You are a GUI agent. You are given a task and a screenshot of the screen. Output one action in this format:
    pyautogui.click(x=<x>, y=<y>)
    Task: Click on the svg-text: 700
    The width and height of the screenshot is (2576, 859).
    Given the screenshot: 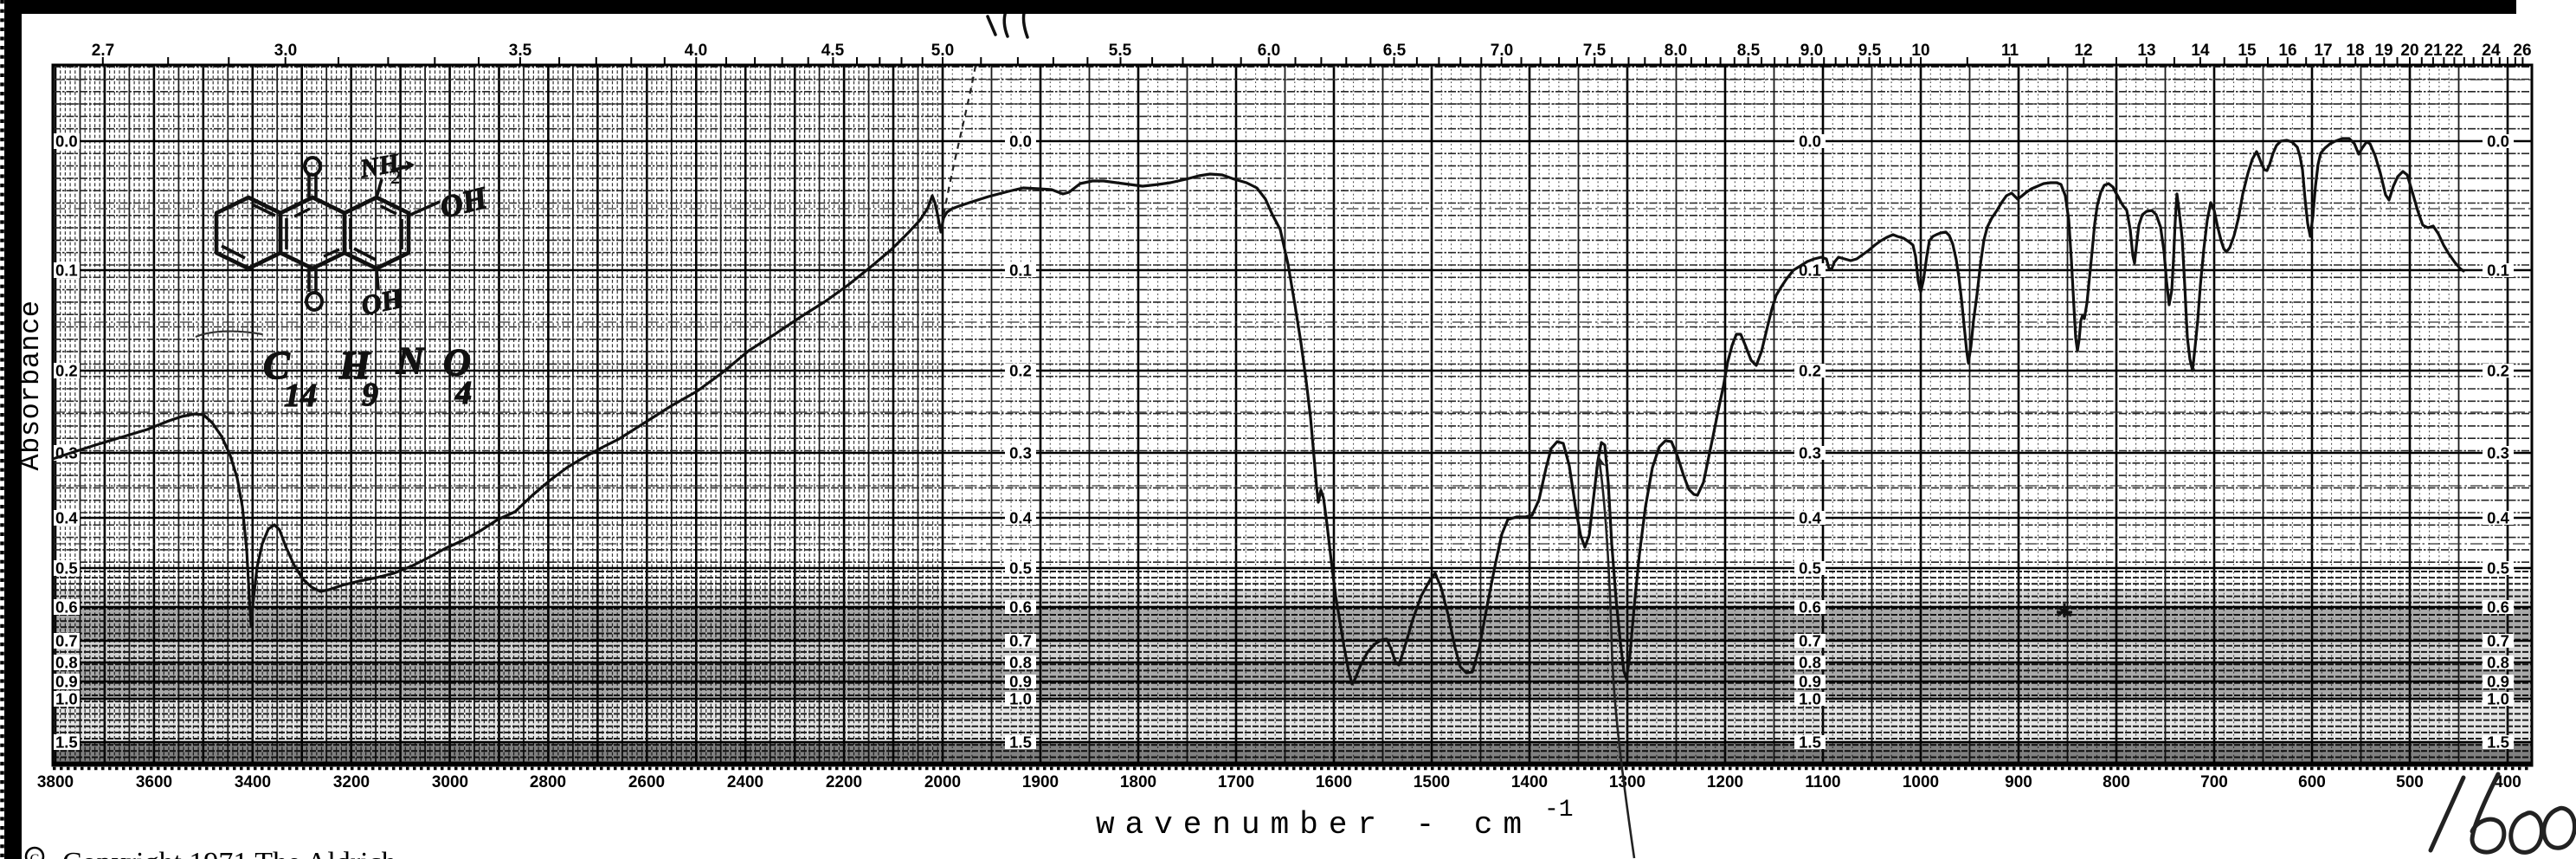 What is the action you would take?
    pyautogui.click(x=2214, y=782)
    